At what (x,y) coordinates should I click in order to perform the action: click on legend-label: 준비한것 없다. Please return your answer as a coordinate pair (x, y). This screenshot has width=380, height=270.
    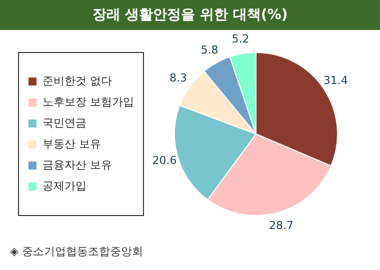
    Looking at the image, I should click on (77, 81).